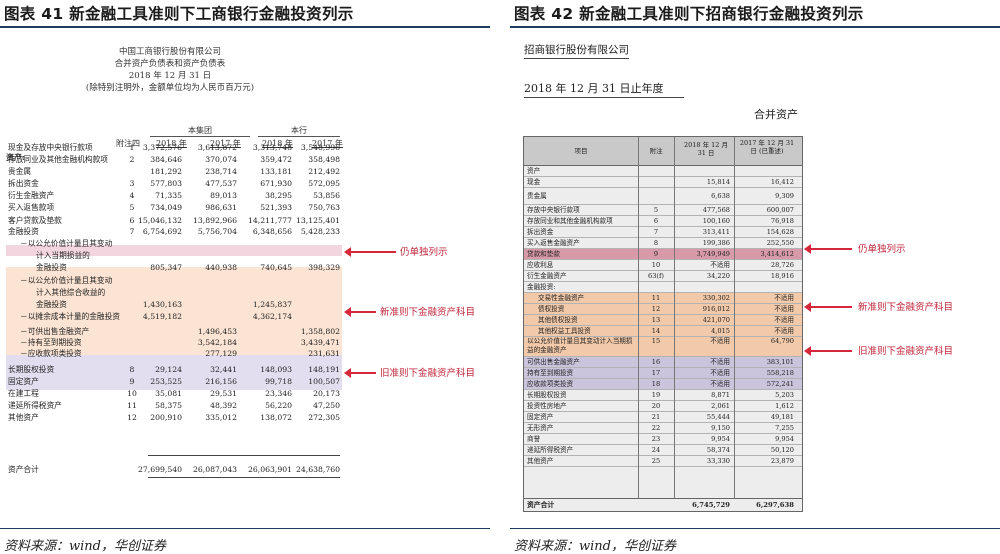 The width and height of the screenshot is (1000, 554). Describe the element at coordinates (663, 417) in the screenshot. I see `right-table-row: 固定资产 21 55,444 49,181` at that location.